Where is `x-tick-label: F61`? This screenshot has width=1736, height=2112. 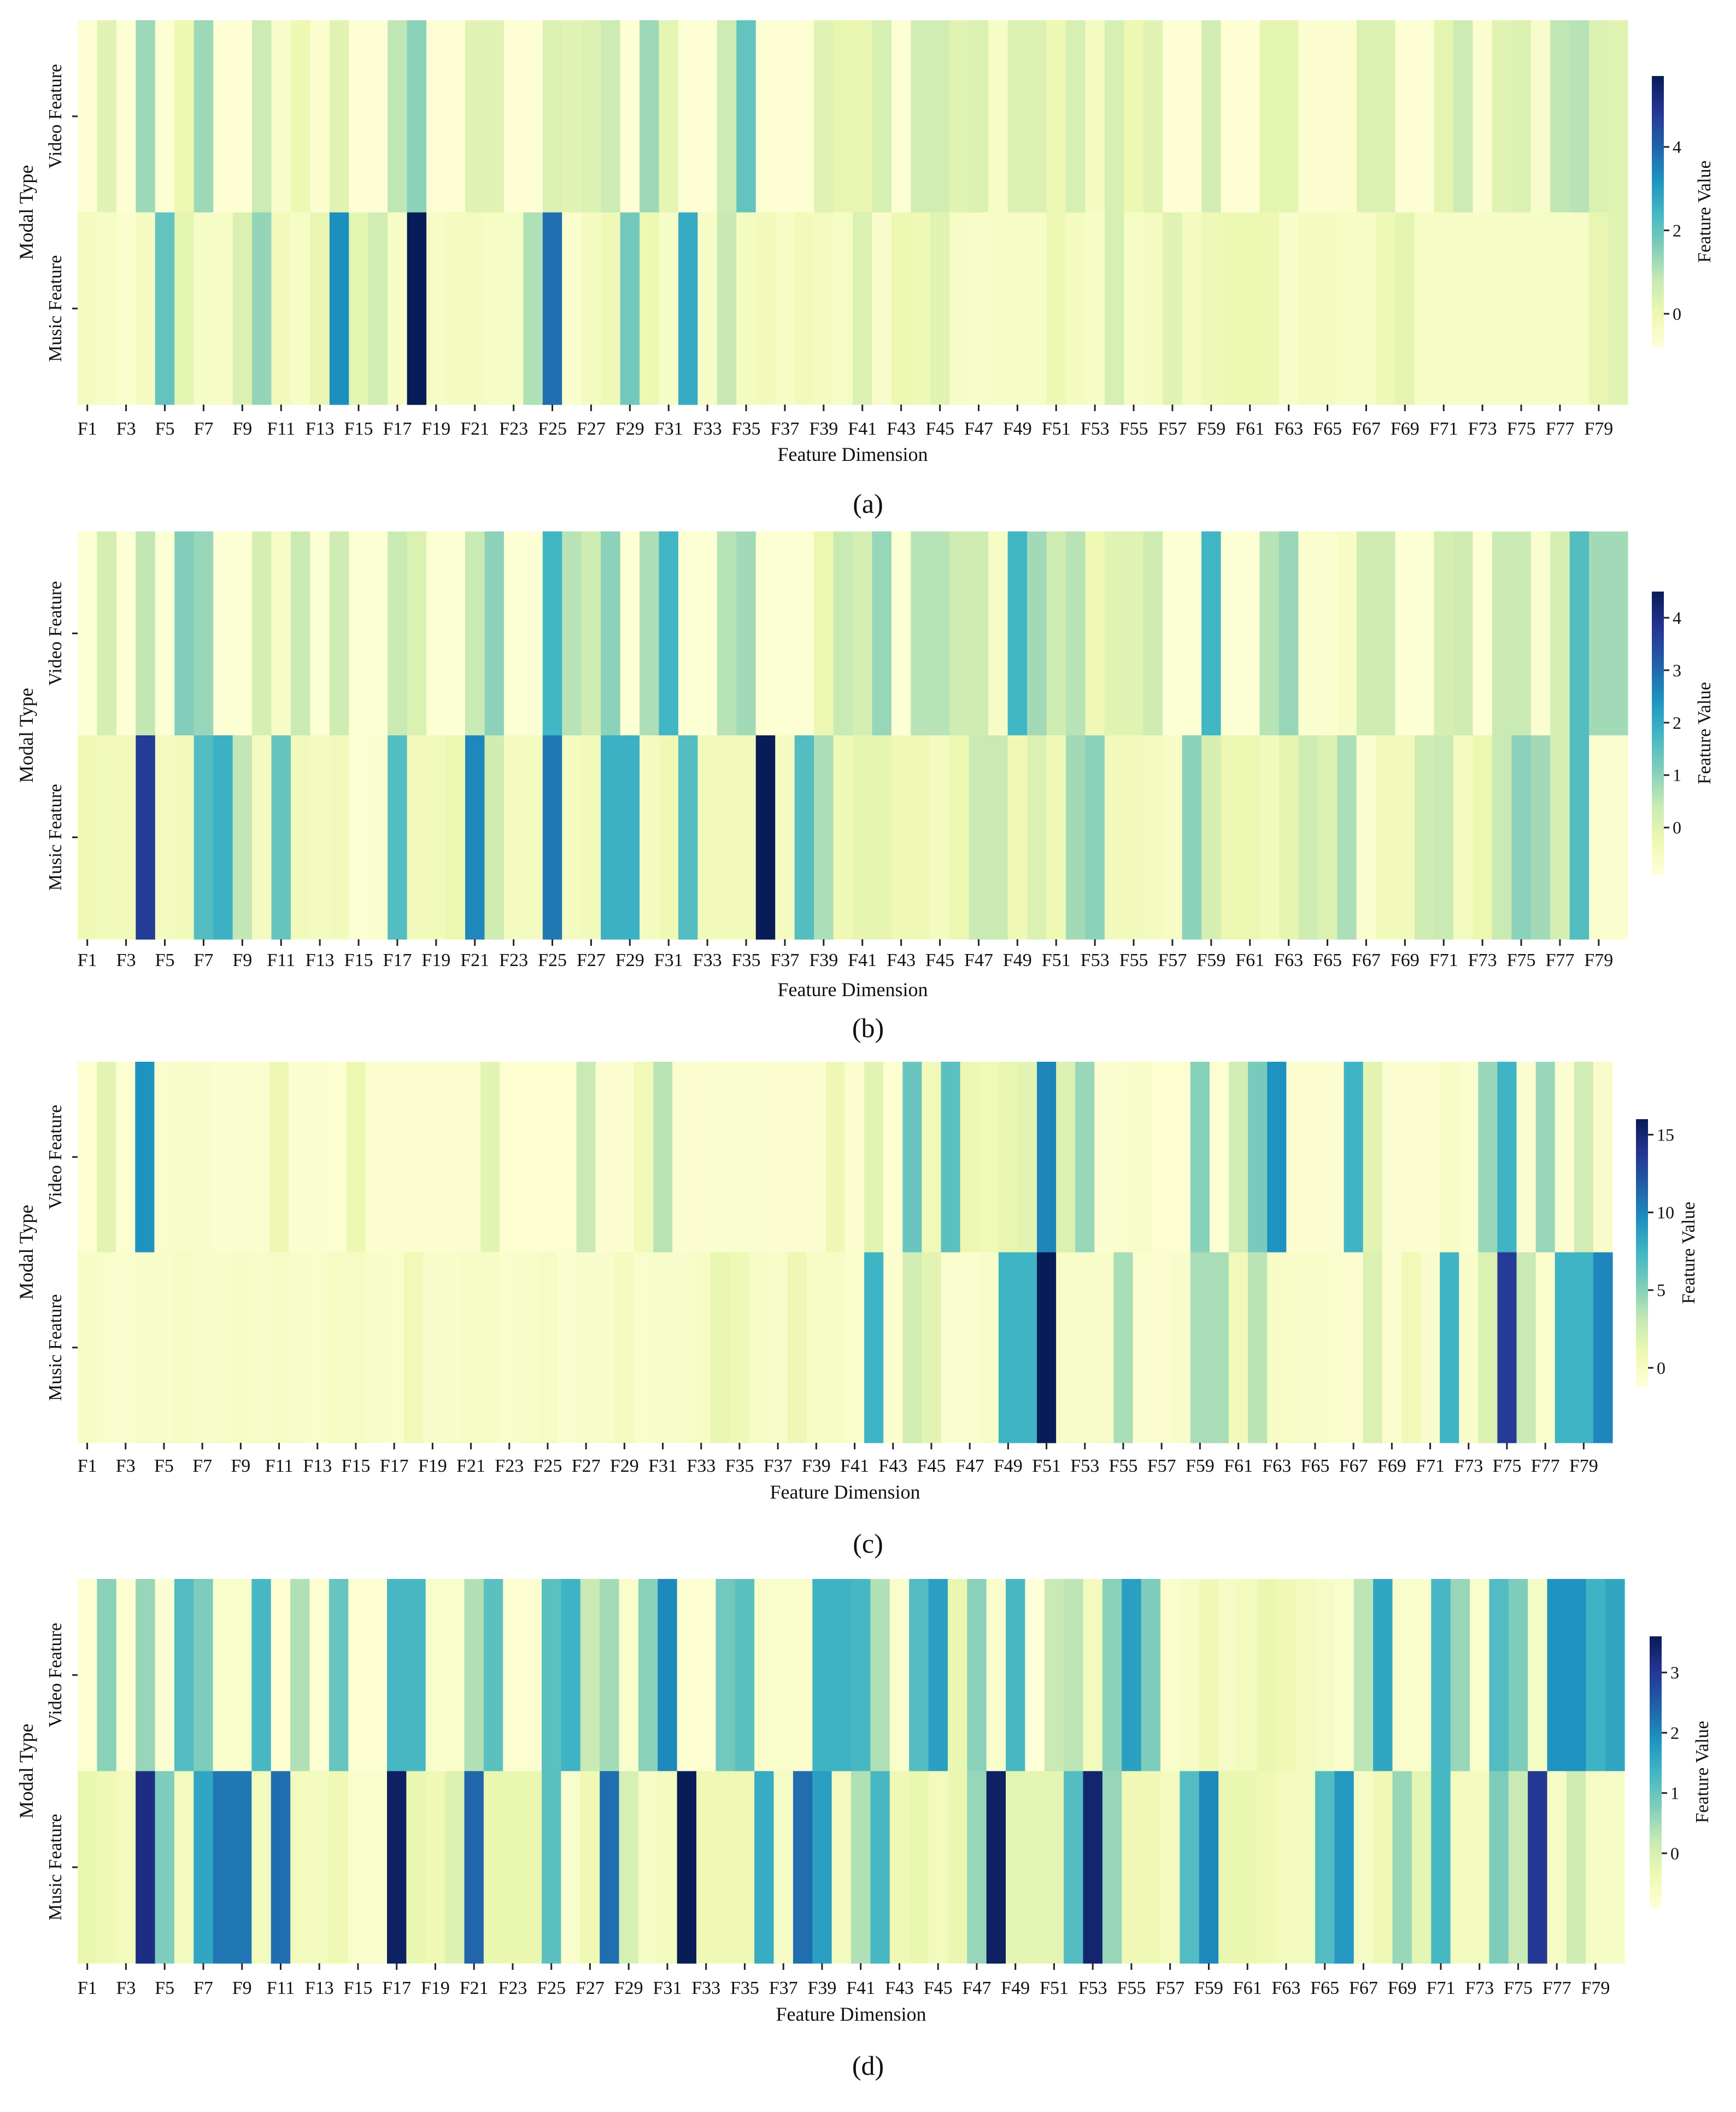 x-tick-label: F61 is located at coordinates (1249, 960).